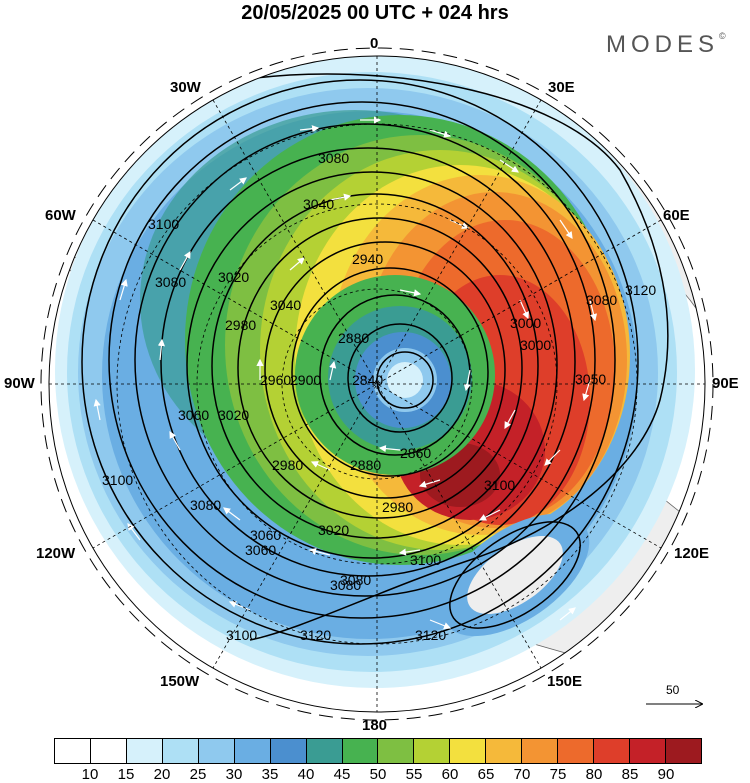 This screenshot has width=750, height=783. Describe the element at coordinates (185, 87) in the screenshot. I see `lon-label-30w: 30W` at that location.